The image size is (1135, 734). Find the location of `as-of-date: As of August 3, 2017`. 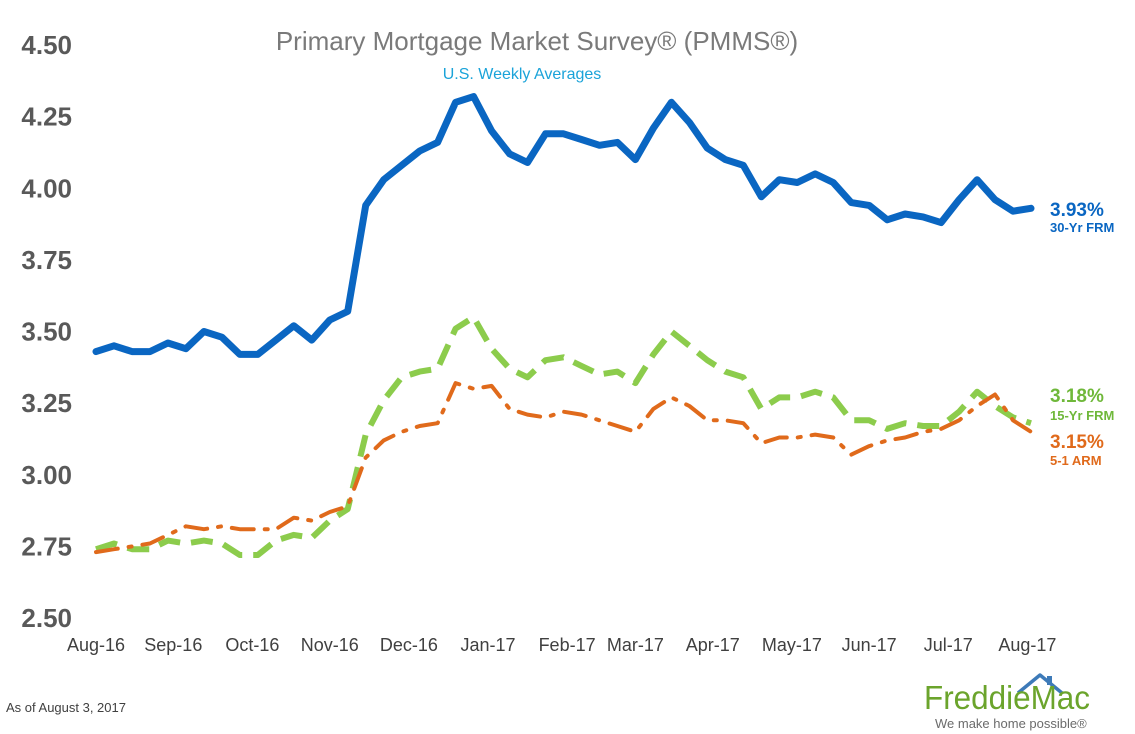

as-of-date: As of August 3, 2017 is located at coordinates (66, 707).